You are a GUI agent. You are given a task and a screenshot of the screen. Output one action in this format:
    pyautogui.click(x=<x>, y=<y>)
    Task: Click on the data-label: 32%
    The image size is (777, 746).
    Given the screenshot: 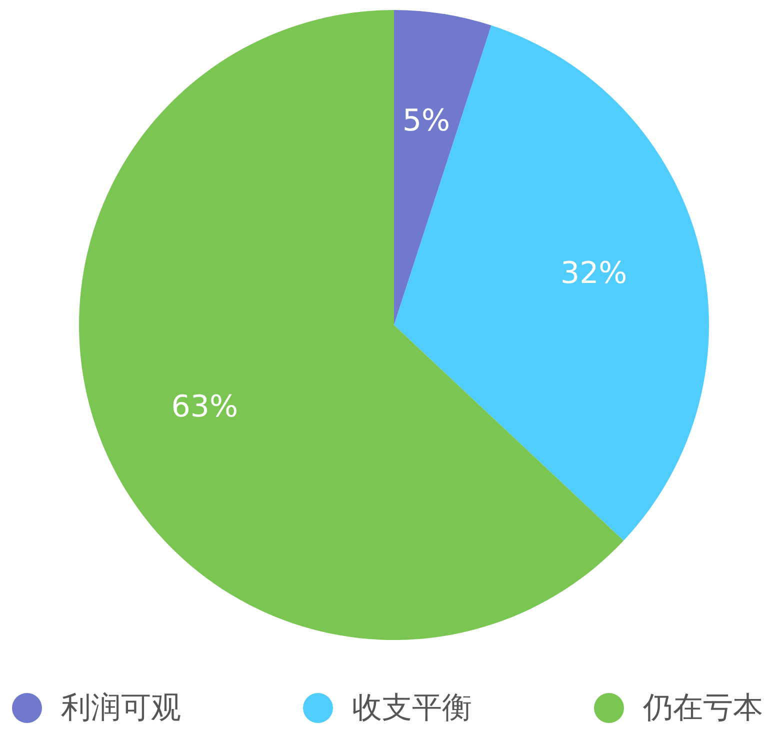 What is the action you would take?
    pyautogui.click(x=594, y=274)
    